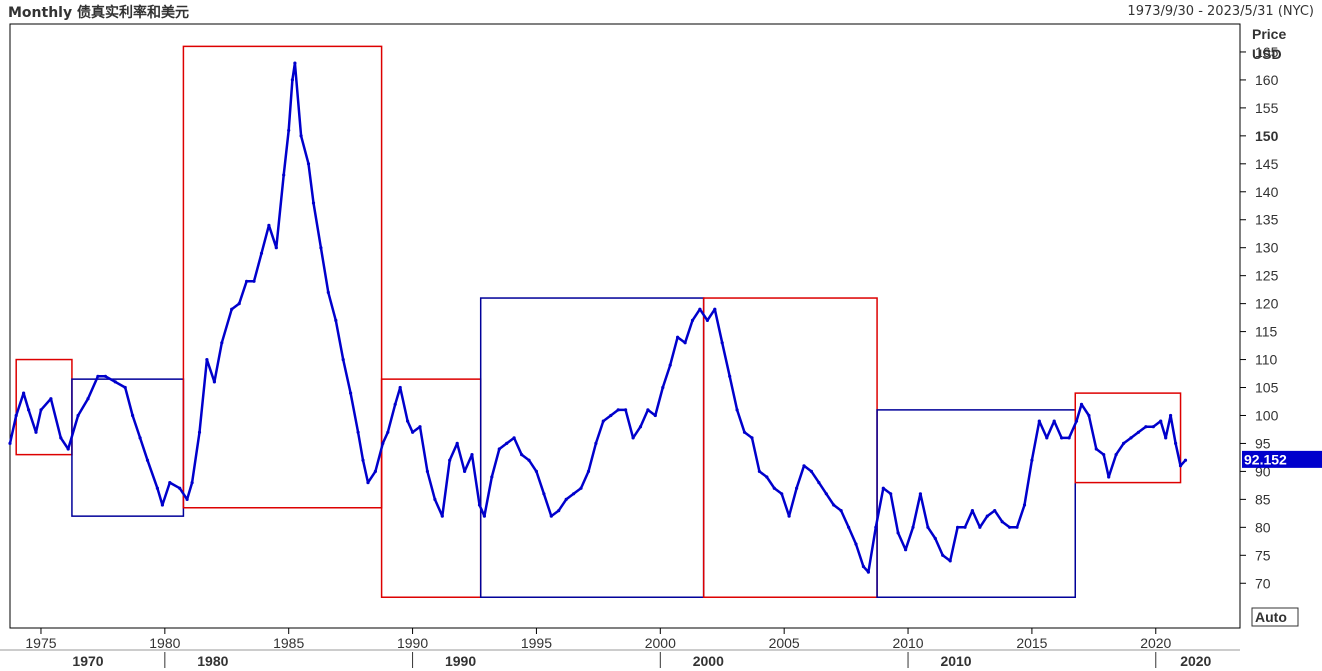 The width and height of the screenshot is (1322, 671). What do you see at coordinates (1271, 617) in the screenshot?
I see `auto-scale-label: Auto` at bounding box center [1271, 617].